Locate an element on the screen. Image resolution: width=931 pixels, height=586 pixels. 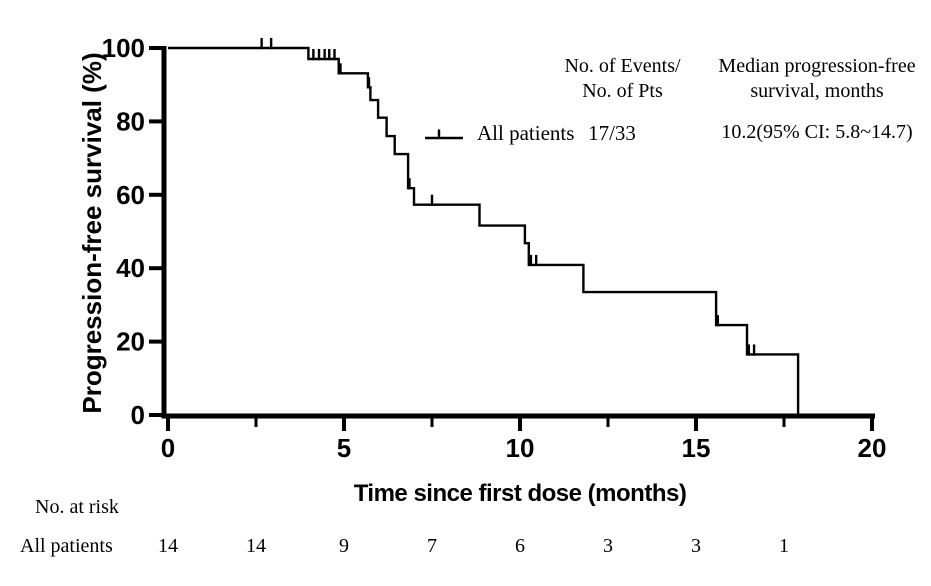
at-risk-value: 1 is located at coordinates (784, 546).